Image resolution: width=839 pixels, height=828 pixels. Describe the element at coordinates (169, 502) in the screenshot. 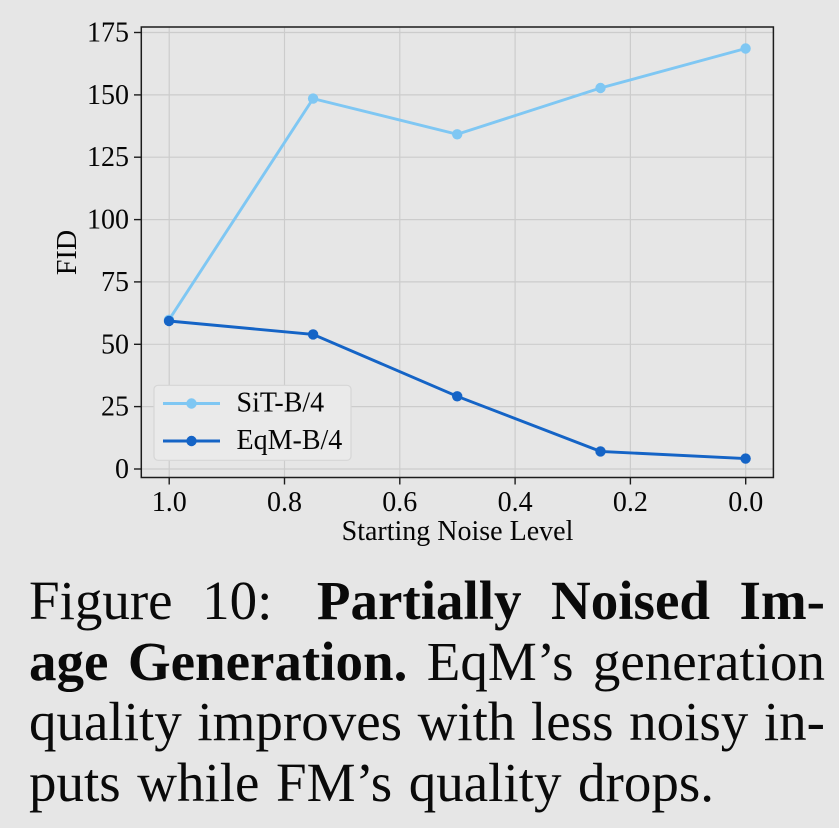

I see `svg-text: 1.0` at that location.